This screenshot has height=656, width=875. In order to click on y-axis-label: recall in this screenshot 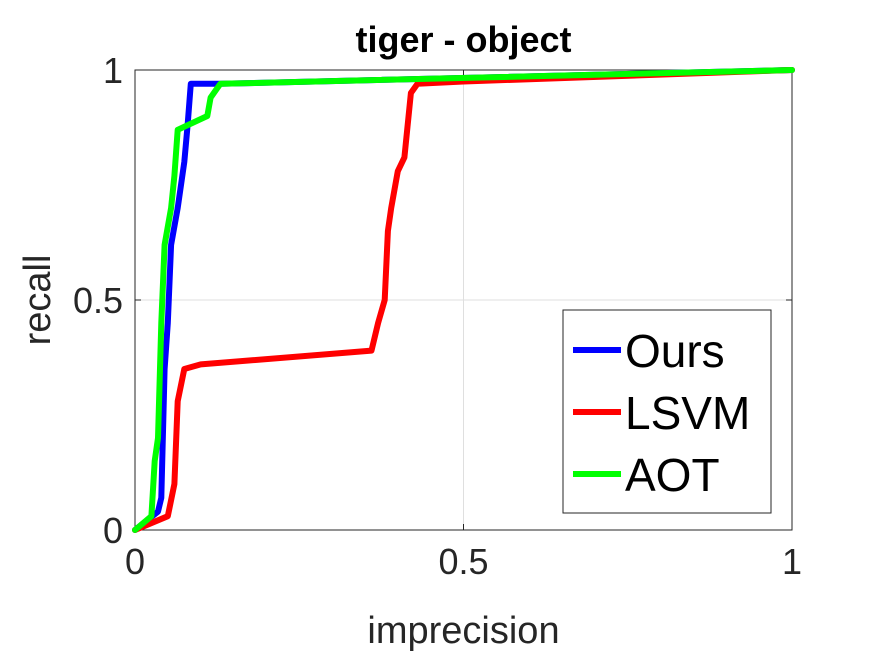, I will do `click(38, 300)`.